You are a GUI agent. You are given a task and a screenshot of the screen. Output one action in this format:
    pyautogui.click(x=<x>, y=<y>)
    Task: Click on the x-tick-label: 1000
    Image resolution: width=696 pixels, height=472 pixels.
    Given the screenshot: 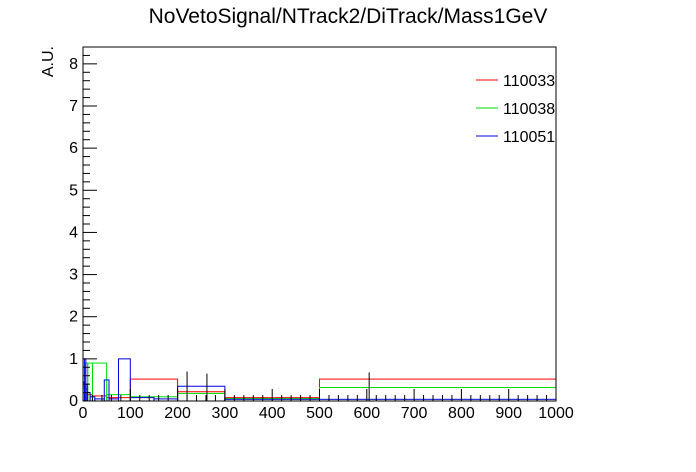 What is the action you would take?
    pyautogui.click(x=556, y=413)
    